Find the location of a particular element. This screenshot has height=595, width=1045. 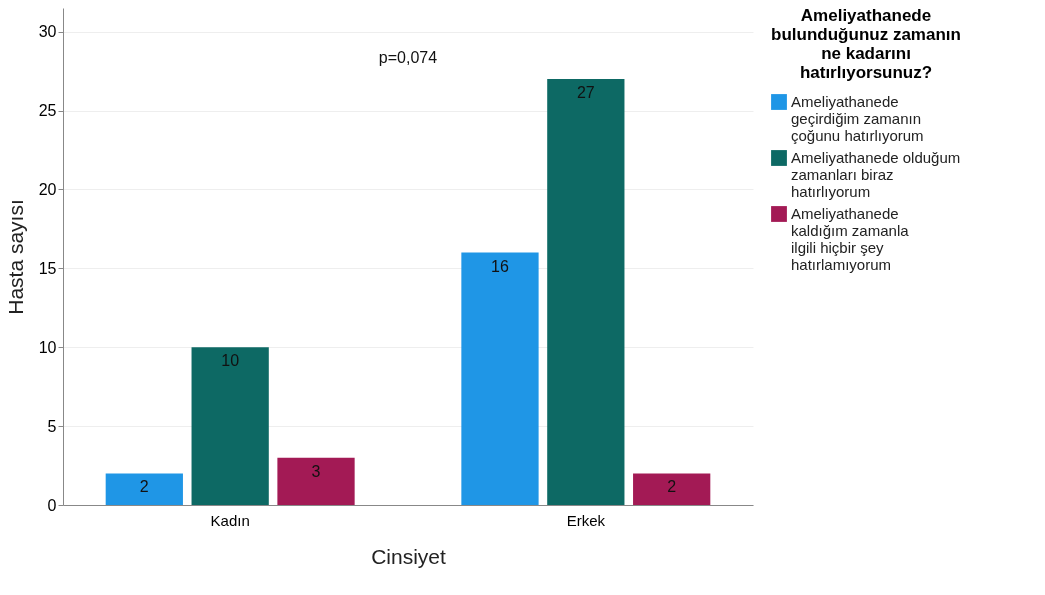

data-label: 10 is located at coordinates (230, 361).